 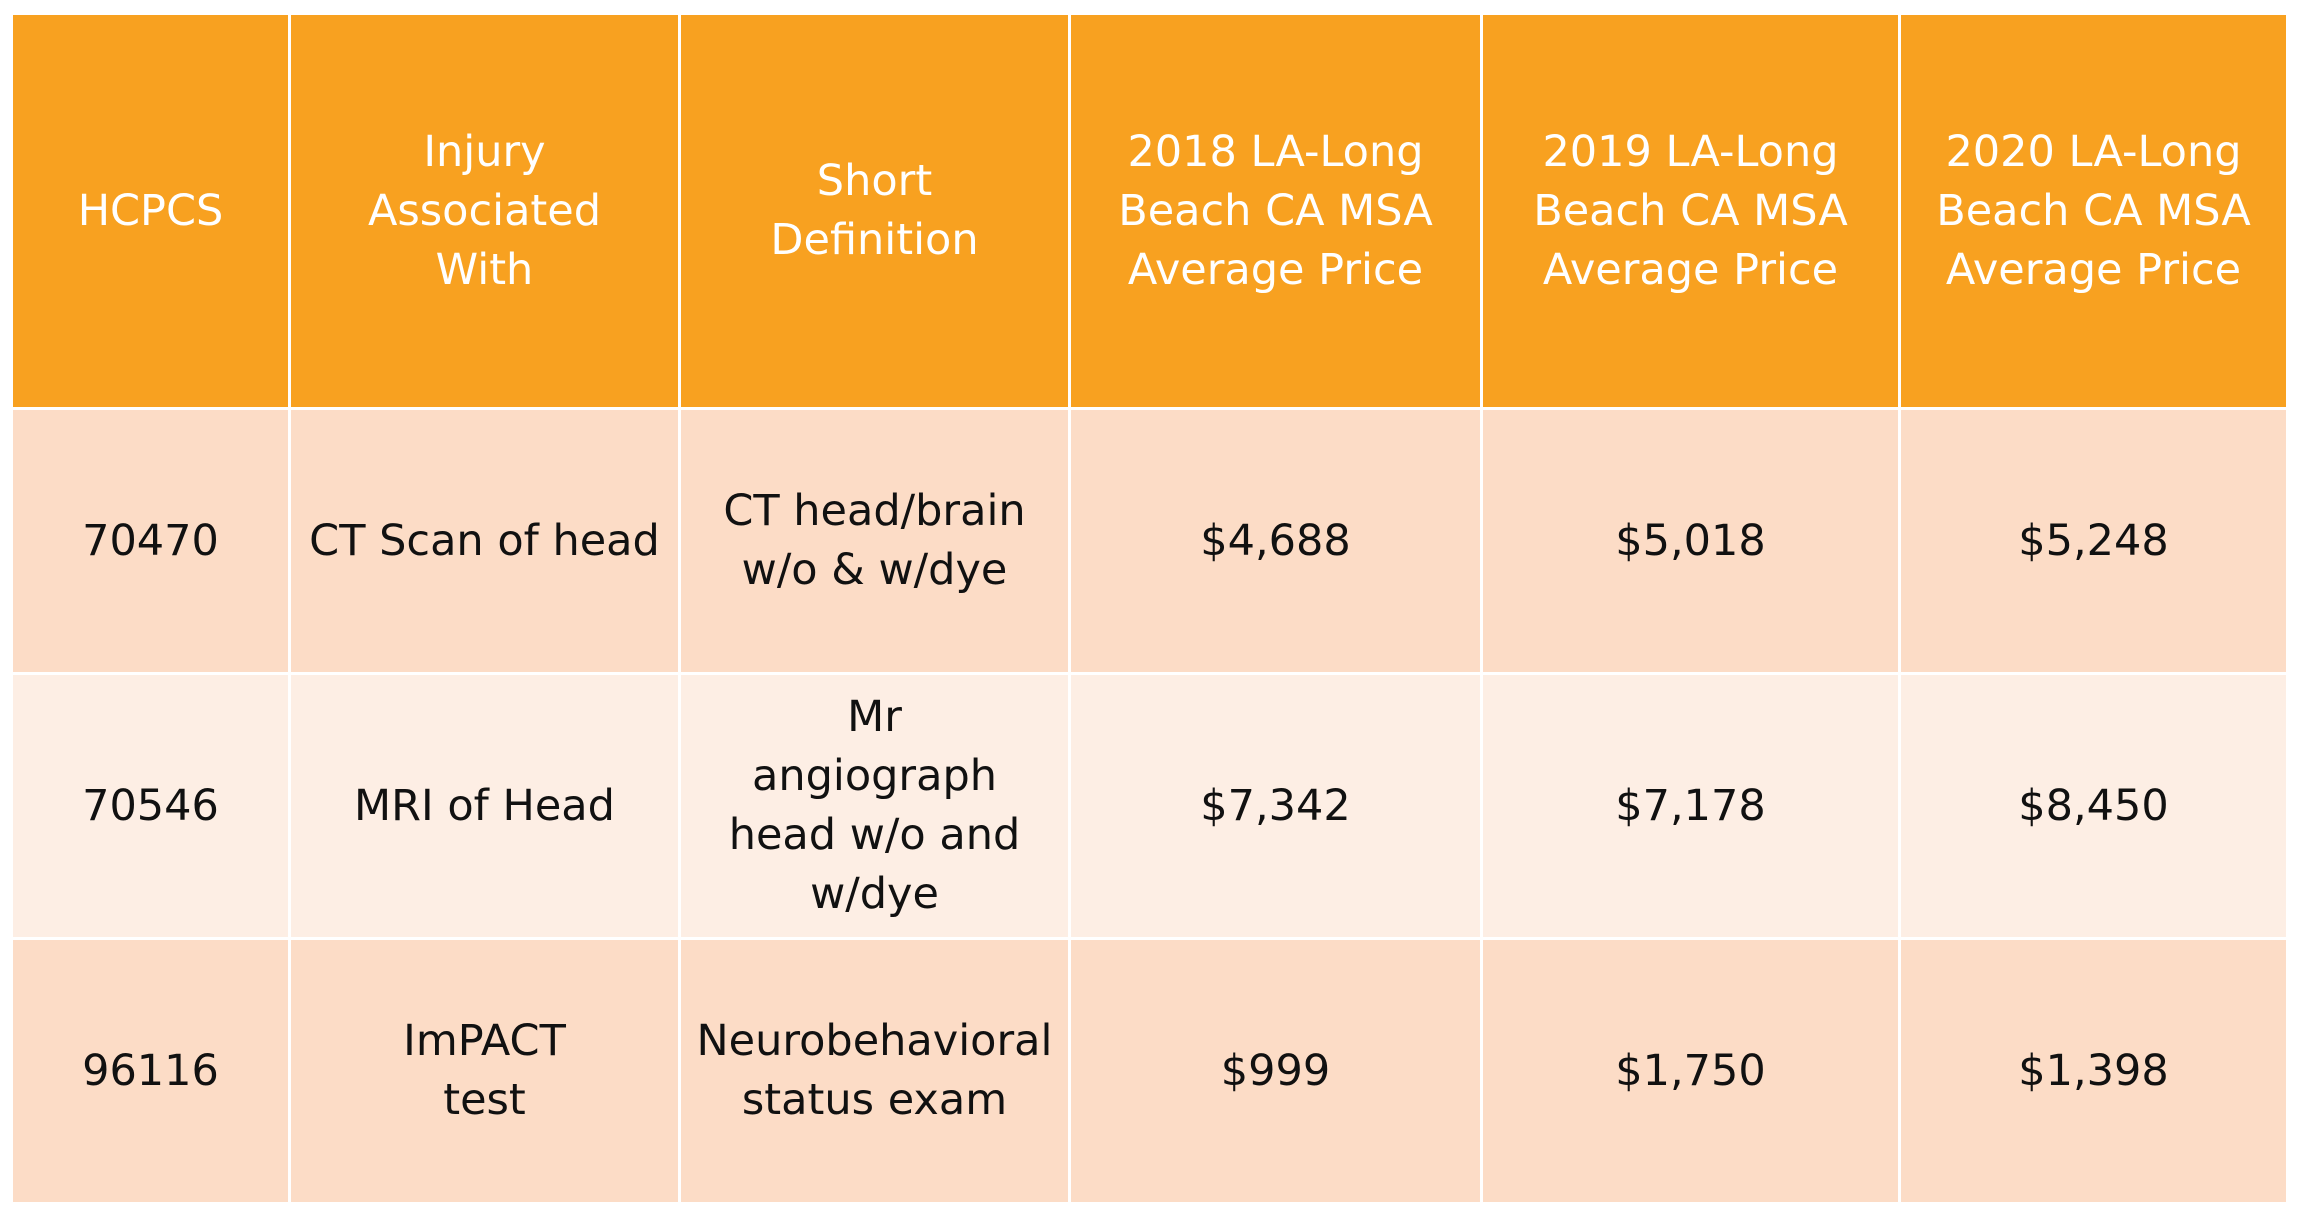 I want to click on header-hcpcs: HCPCS, so click(x=150, y=211).